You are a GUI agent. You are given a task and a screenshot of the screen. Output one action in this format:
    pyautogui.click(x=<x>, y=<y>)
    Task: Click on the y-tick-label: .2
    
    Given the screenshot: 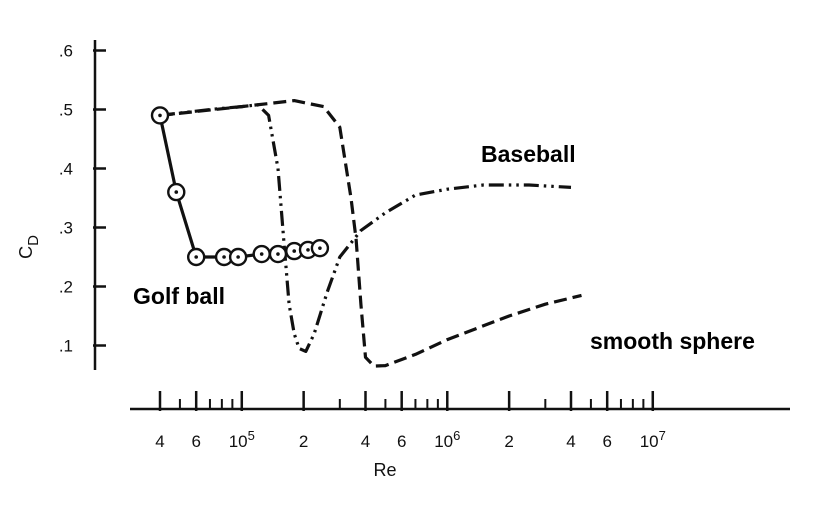 What is the action you would take?
    pyautogui.click(x=66, y=287)
    